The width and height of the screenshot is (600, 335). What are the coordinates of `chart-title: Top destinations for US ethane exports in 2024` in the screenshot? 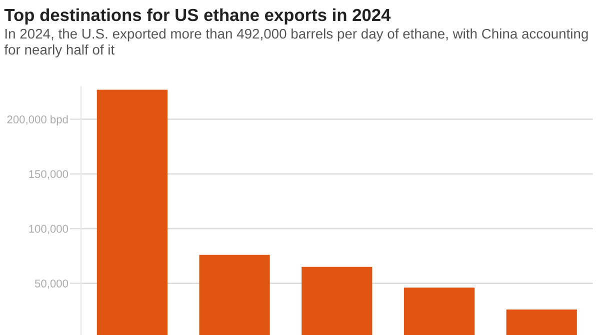 It's located at (197, 16).